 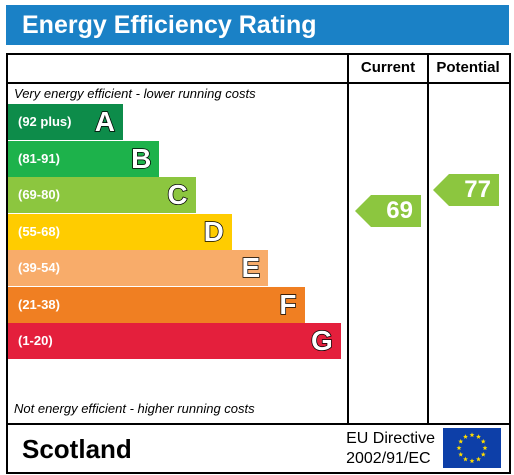 I want to click on potential-column-divider, so click(x=428, y=238).